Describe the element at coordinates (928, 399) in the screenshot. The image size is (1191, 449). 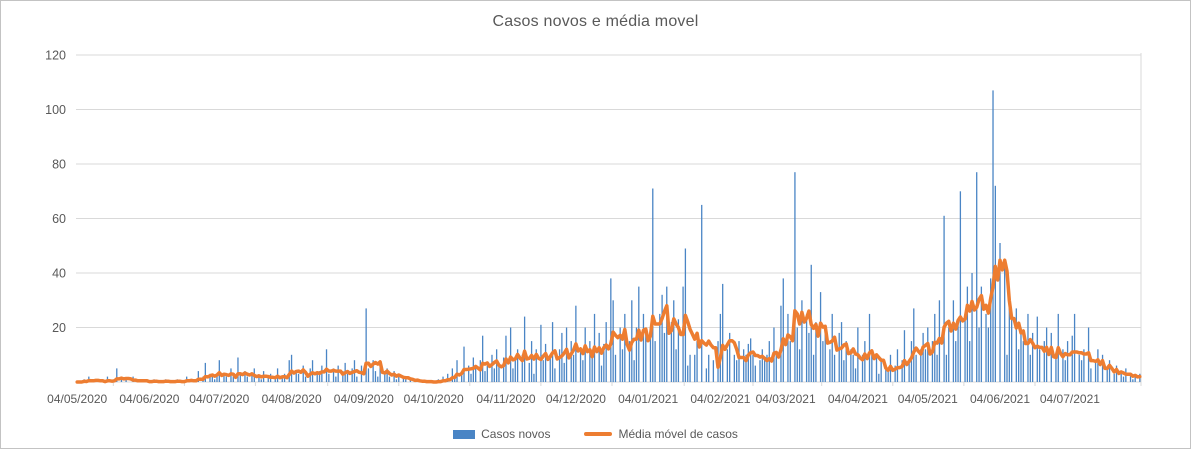
I see `svg-text: 04/05/2021` at that location.